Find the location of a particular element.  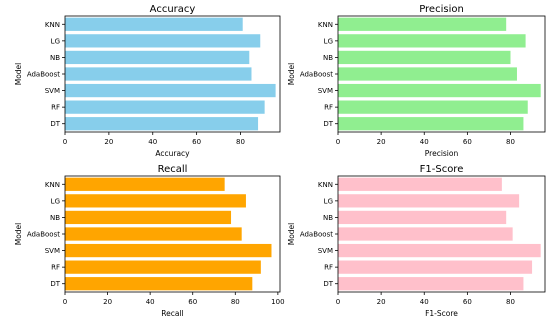

x-axis-label: Recall is located at coordinates (172, 313).